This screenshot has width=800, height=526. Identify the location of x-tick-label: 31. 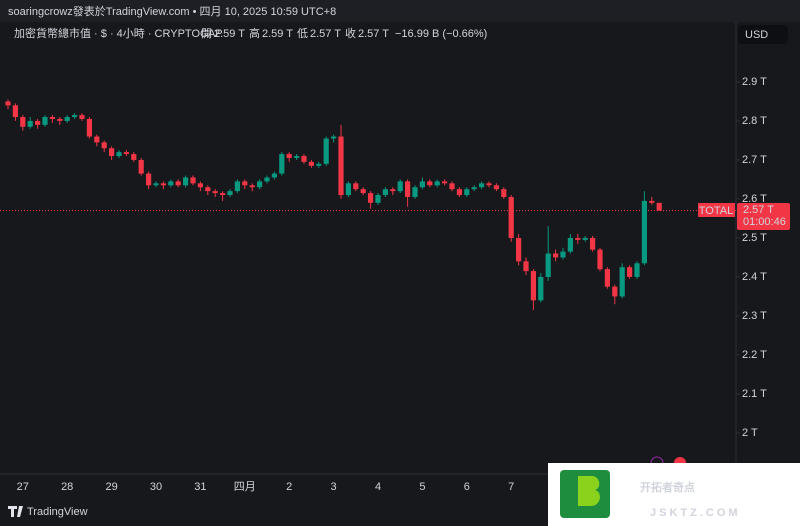
(200, 487).